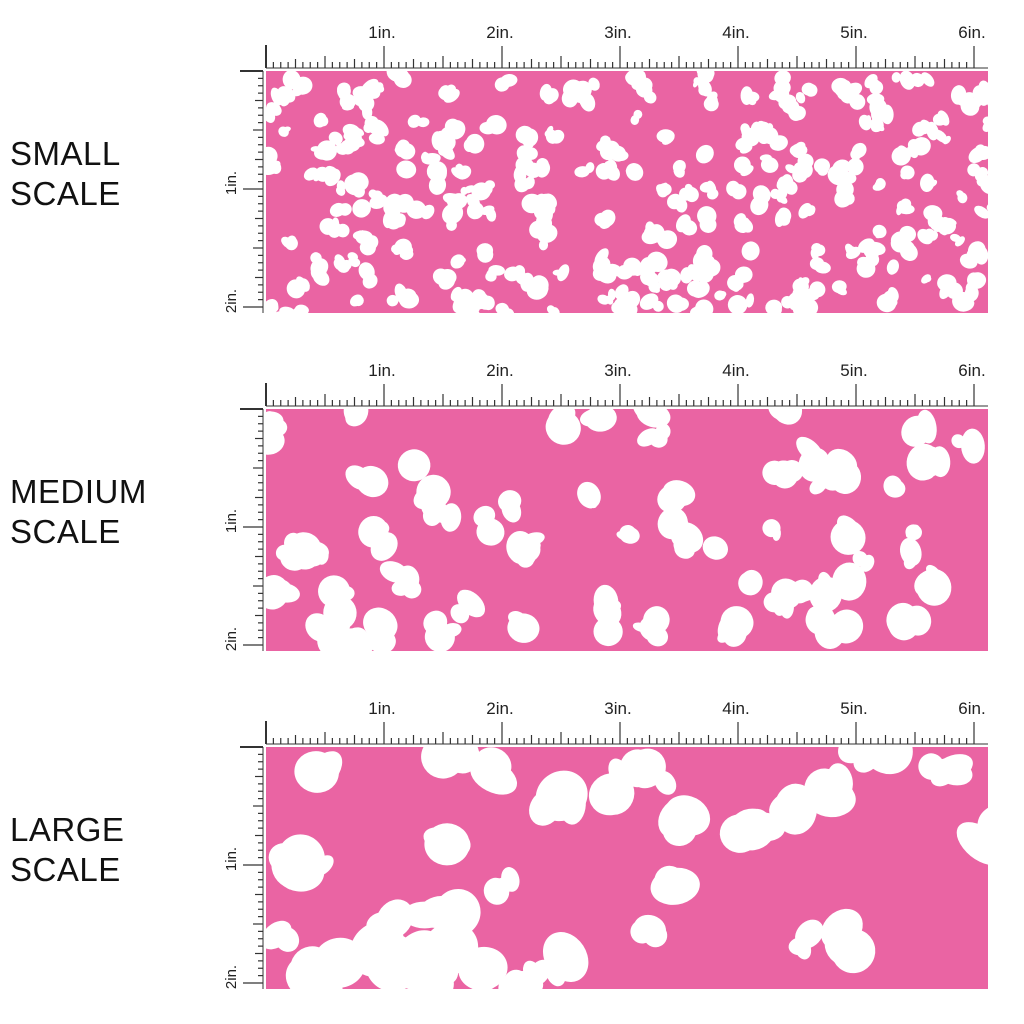 The width and height of the screenshot is (1024, 1024). I want to click on scale-label-line1: LARGE, so click(67, 829).